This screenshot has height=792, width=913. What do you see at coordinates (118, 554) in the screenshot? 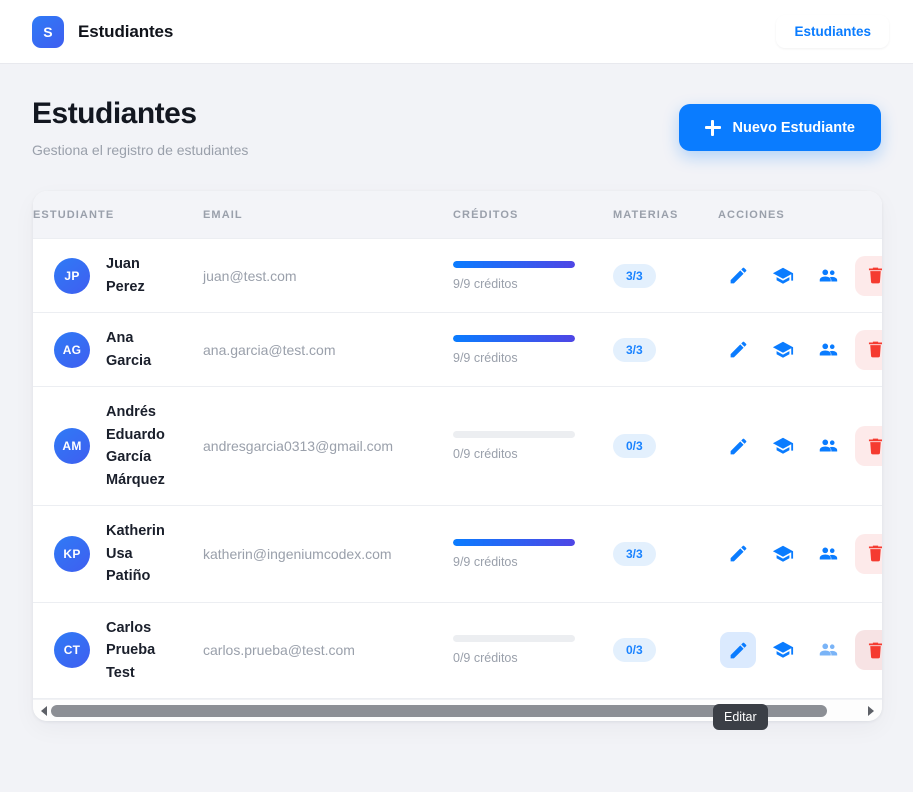
I see `cell-student: KP Katherin Usa Patiño` at bounding box center [118, 554].